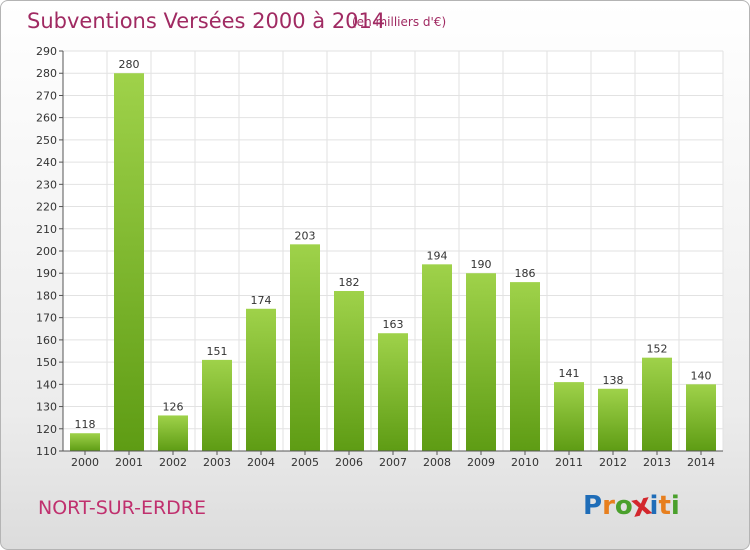  I want to click on y-tick-label: 160, so click(46, 340).